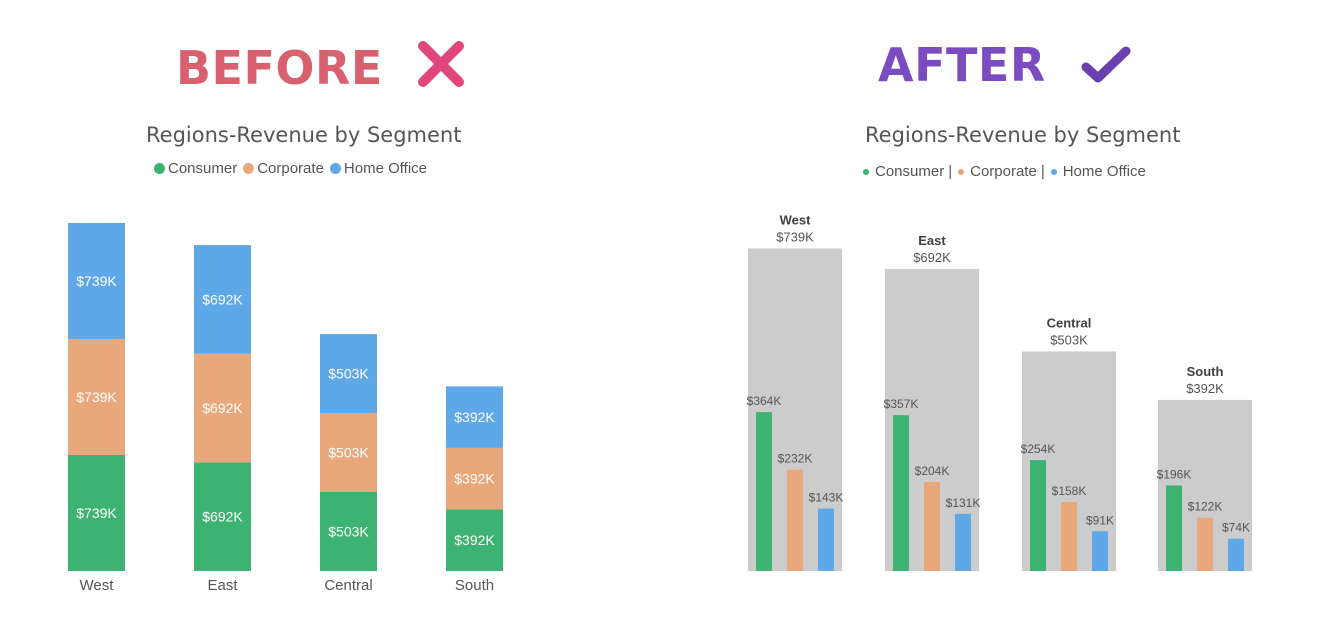 The height and width of the screenshot is (625, 1328). Describe the element at coordinates (1205, 371) in the screenshot. I see `category-label-south: South` at that location.